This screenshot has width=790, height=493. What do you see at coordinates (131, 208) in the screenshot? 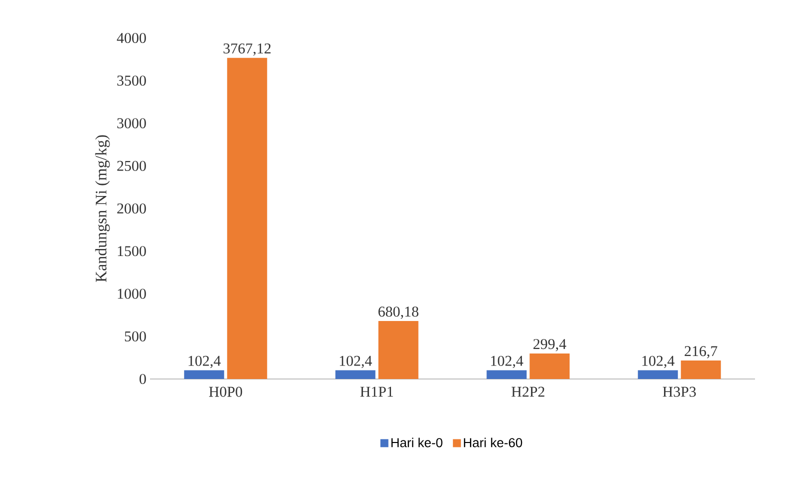
I see `y-tick-label: 2000` at bounding box center [131, 208].